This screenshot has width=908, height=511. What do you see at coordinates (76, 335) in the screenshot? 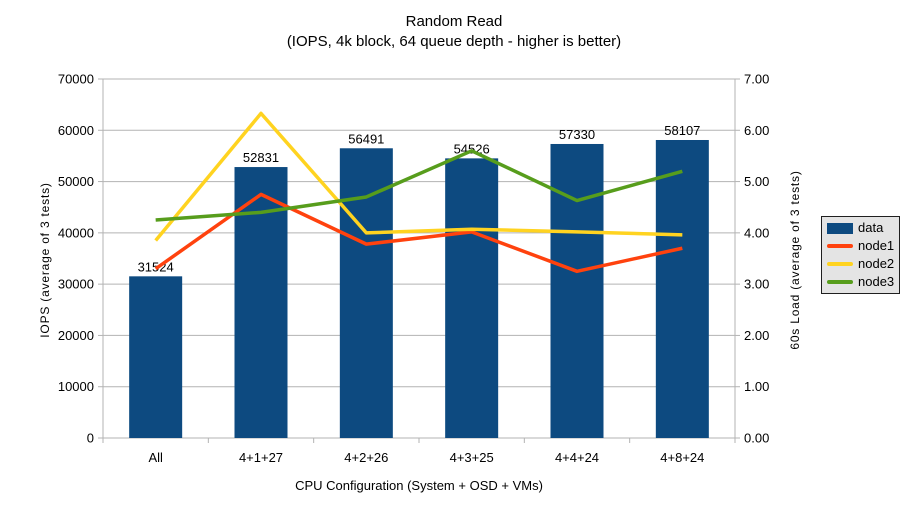
I see `y-tick-label-left: 20000` at bounding box center [76, 335].